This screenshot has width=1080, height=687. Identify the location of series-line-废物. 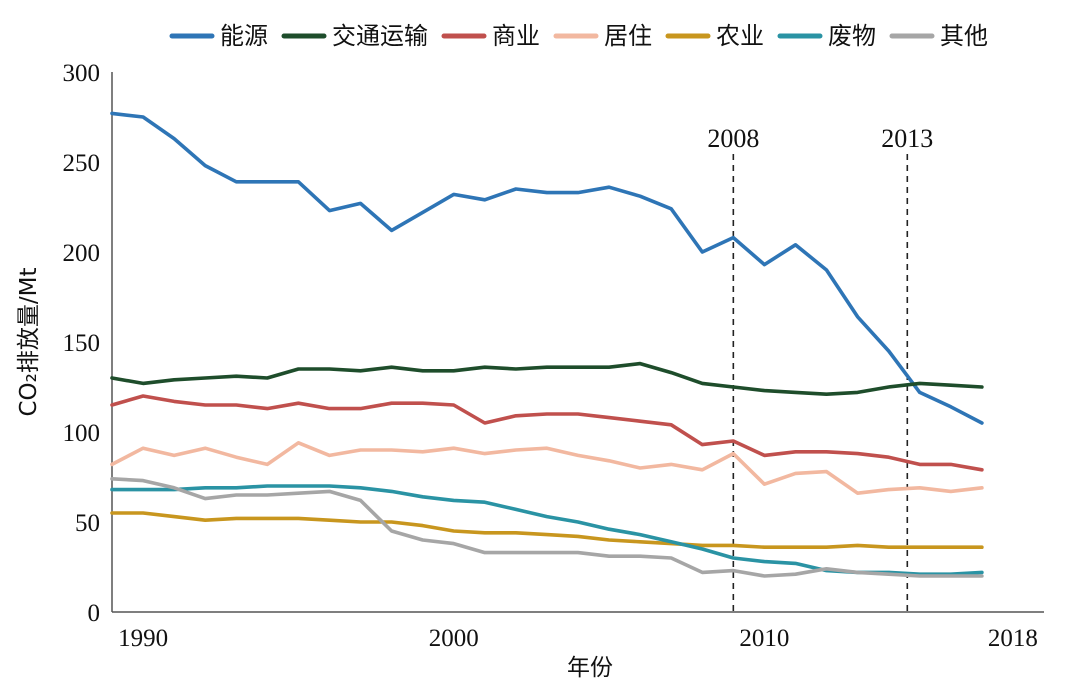
(547, 530).